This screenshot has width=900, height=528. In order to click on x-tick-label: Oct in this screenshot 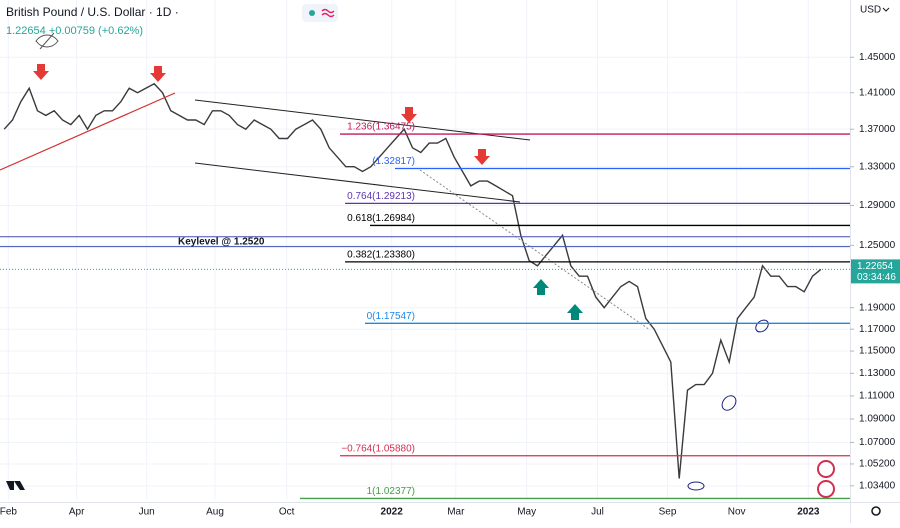, I will do `click(287, 512)`.